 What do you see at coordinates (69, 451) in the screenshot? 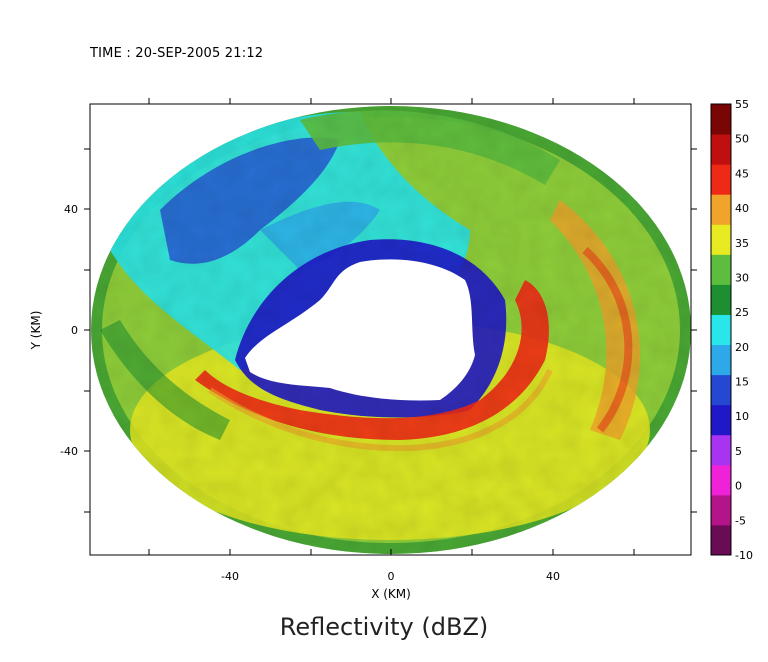
I see `y-tick-label: -40` at bounding box center [69, 451].